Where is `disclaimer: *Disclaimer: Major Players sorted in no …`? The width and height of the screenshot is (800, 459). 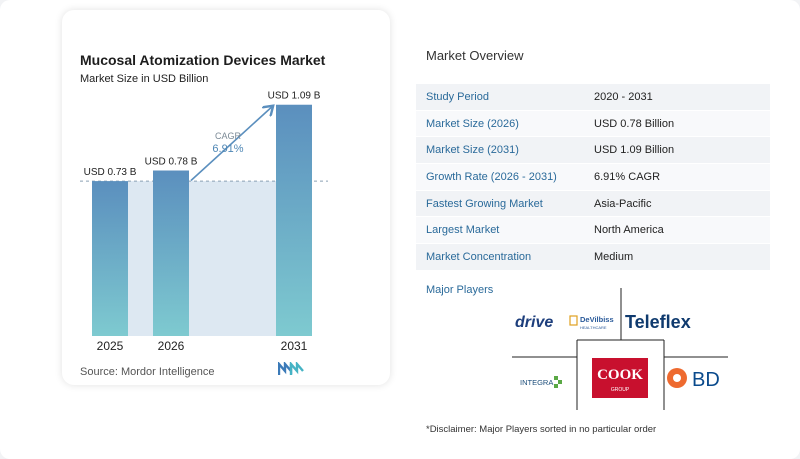
disclaimer: *Disclaimer: Major Players sorted in no … is located at coordinates (541, 429).